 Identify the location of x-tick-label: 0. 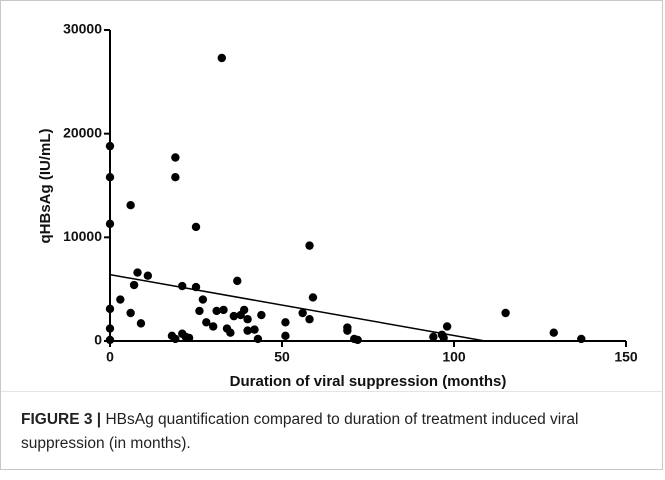
(110, 357).